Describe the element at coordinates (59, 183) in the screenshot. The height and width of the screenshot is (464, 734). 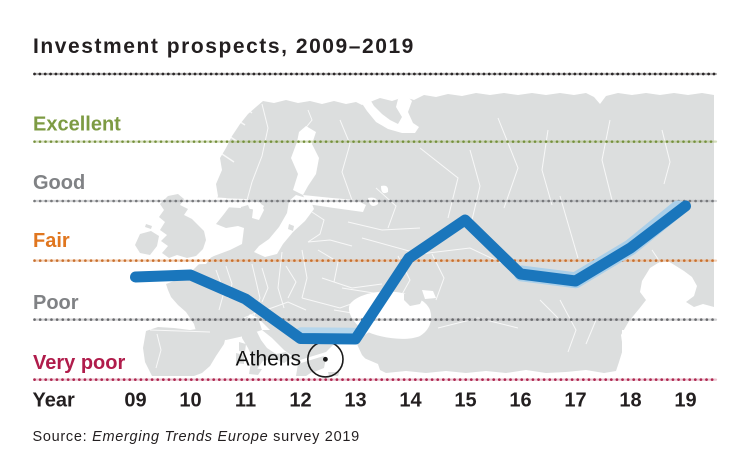
I see `svg-text: Good` at that location.